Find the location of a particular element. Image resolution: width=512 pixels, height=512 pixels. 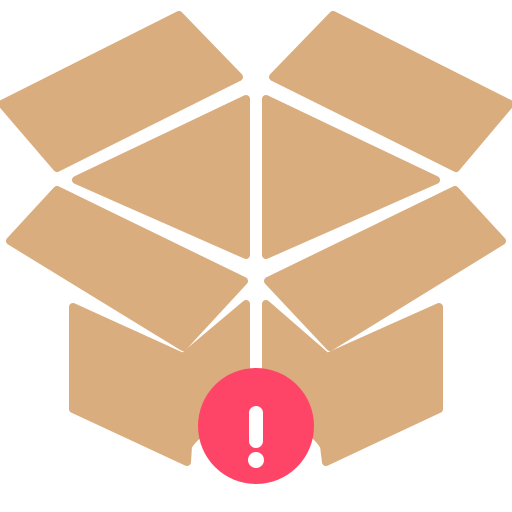

box-inner-right-panel is located at coordinates (351, 177).